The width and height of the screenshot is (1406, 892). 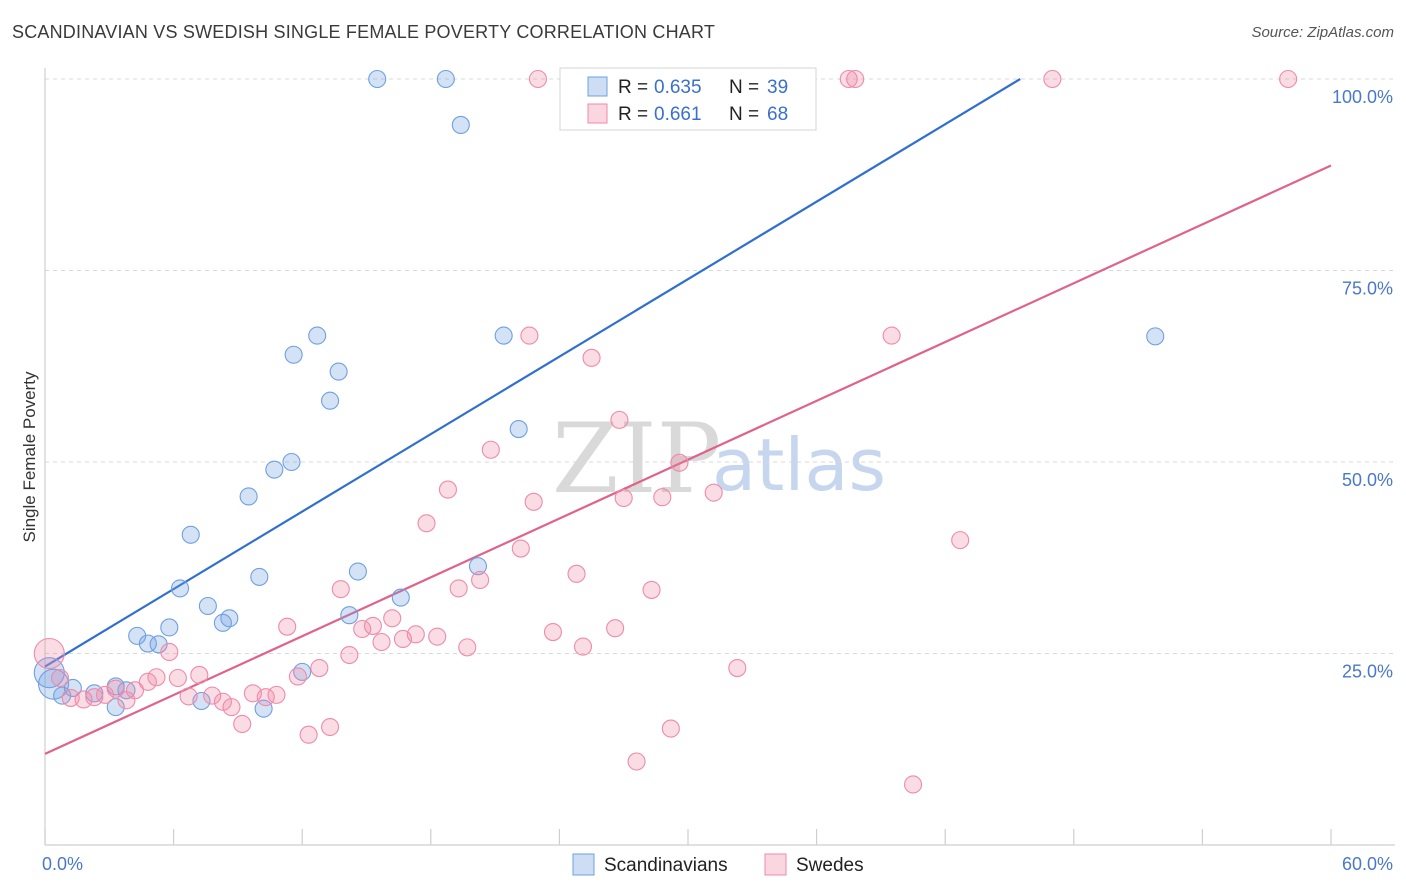 I want to click on legend-r-label-0: R =, so click(x=633, y=87).